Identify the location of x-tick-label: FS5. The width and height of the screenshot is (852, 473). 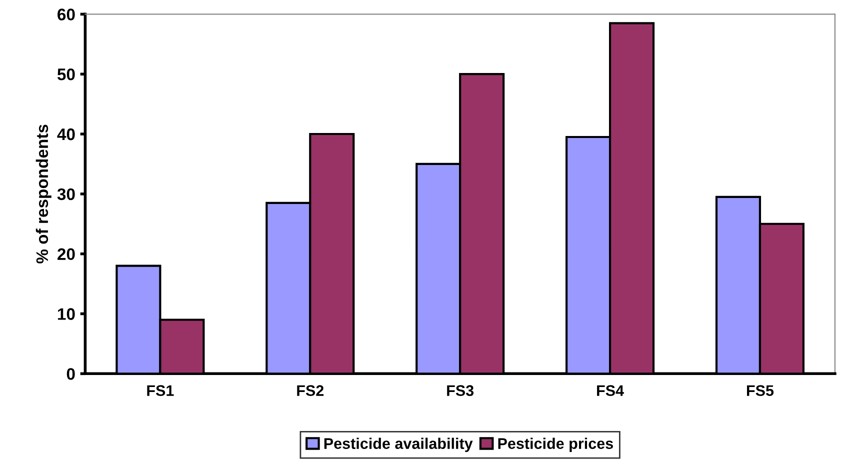
(760, 390).